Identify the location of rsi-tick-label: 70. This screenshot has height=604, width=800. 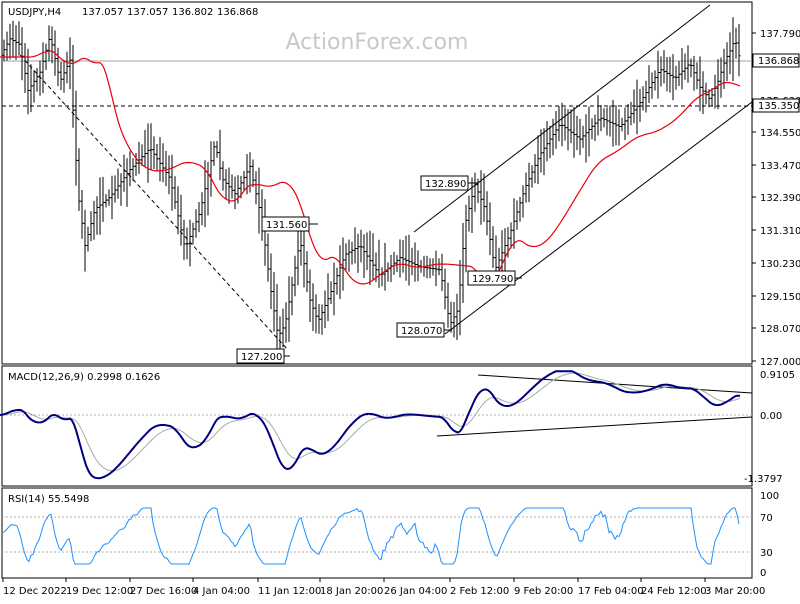
(766, 518).